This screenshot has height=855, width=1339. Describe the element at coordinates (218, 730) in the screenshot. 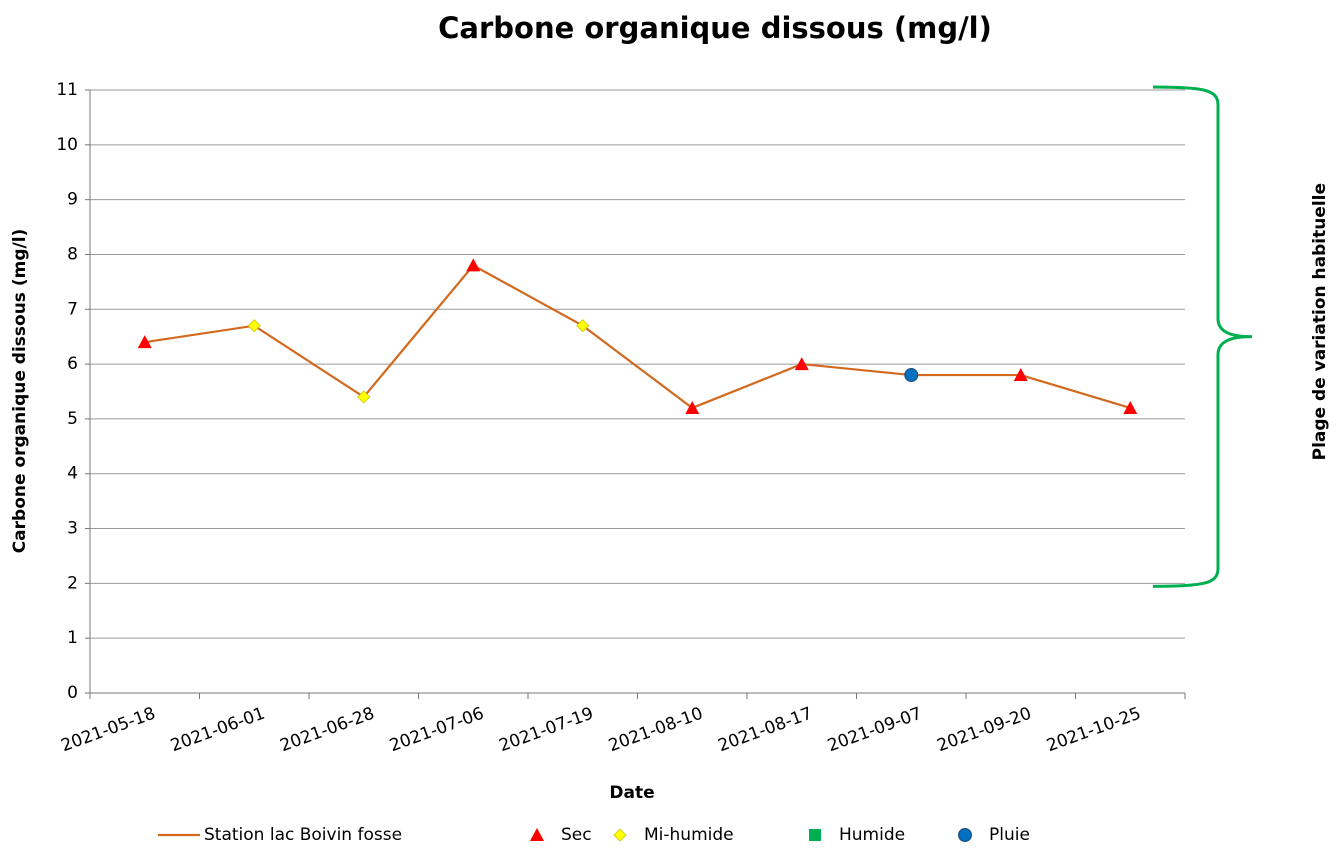

I see `x-tick-label: 2021-06-01` at that location.